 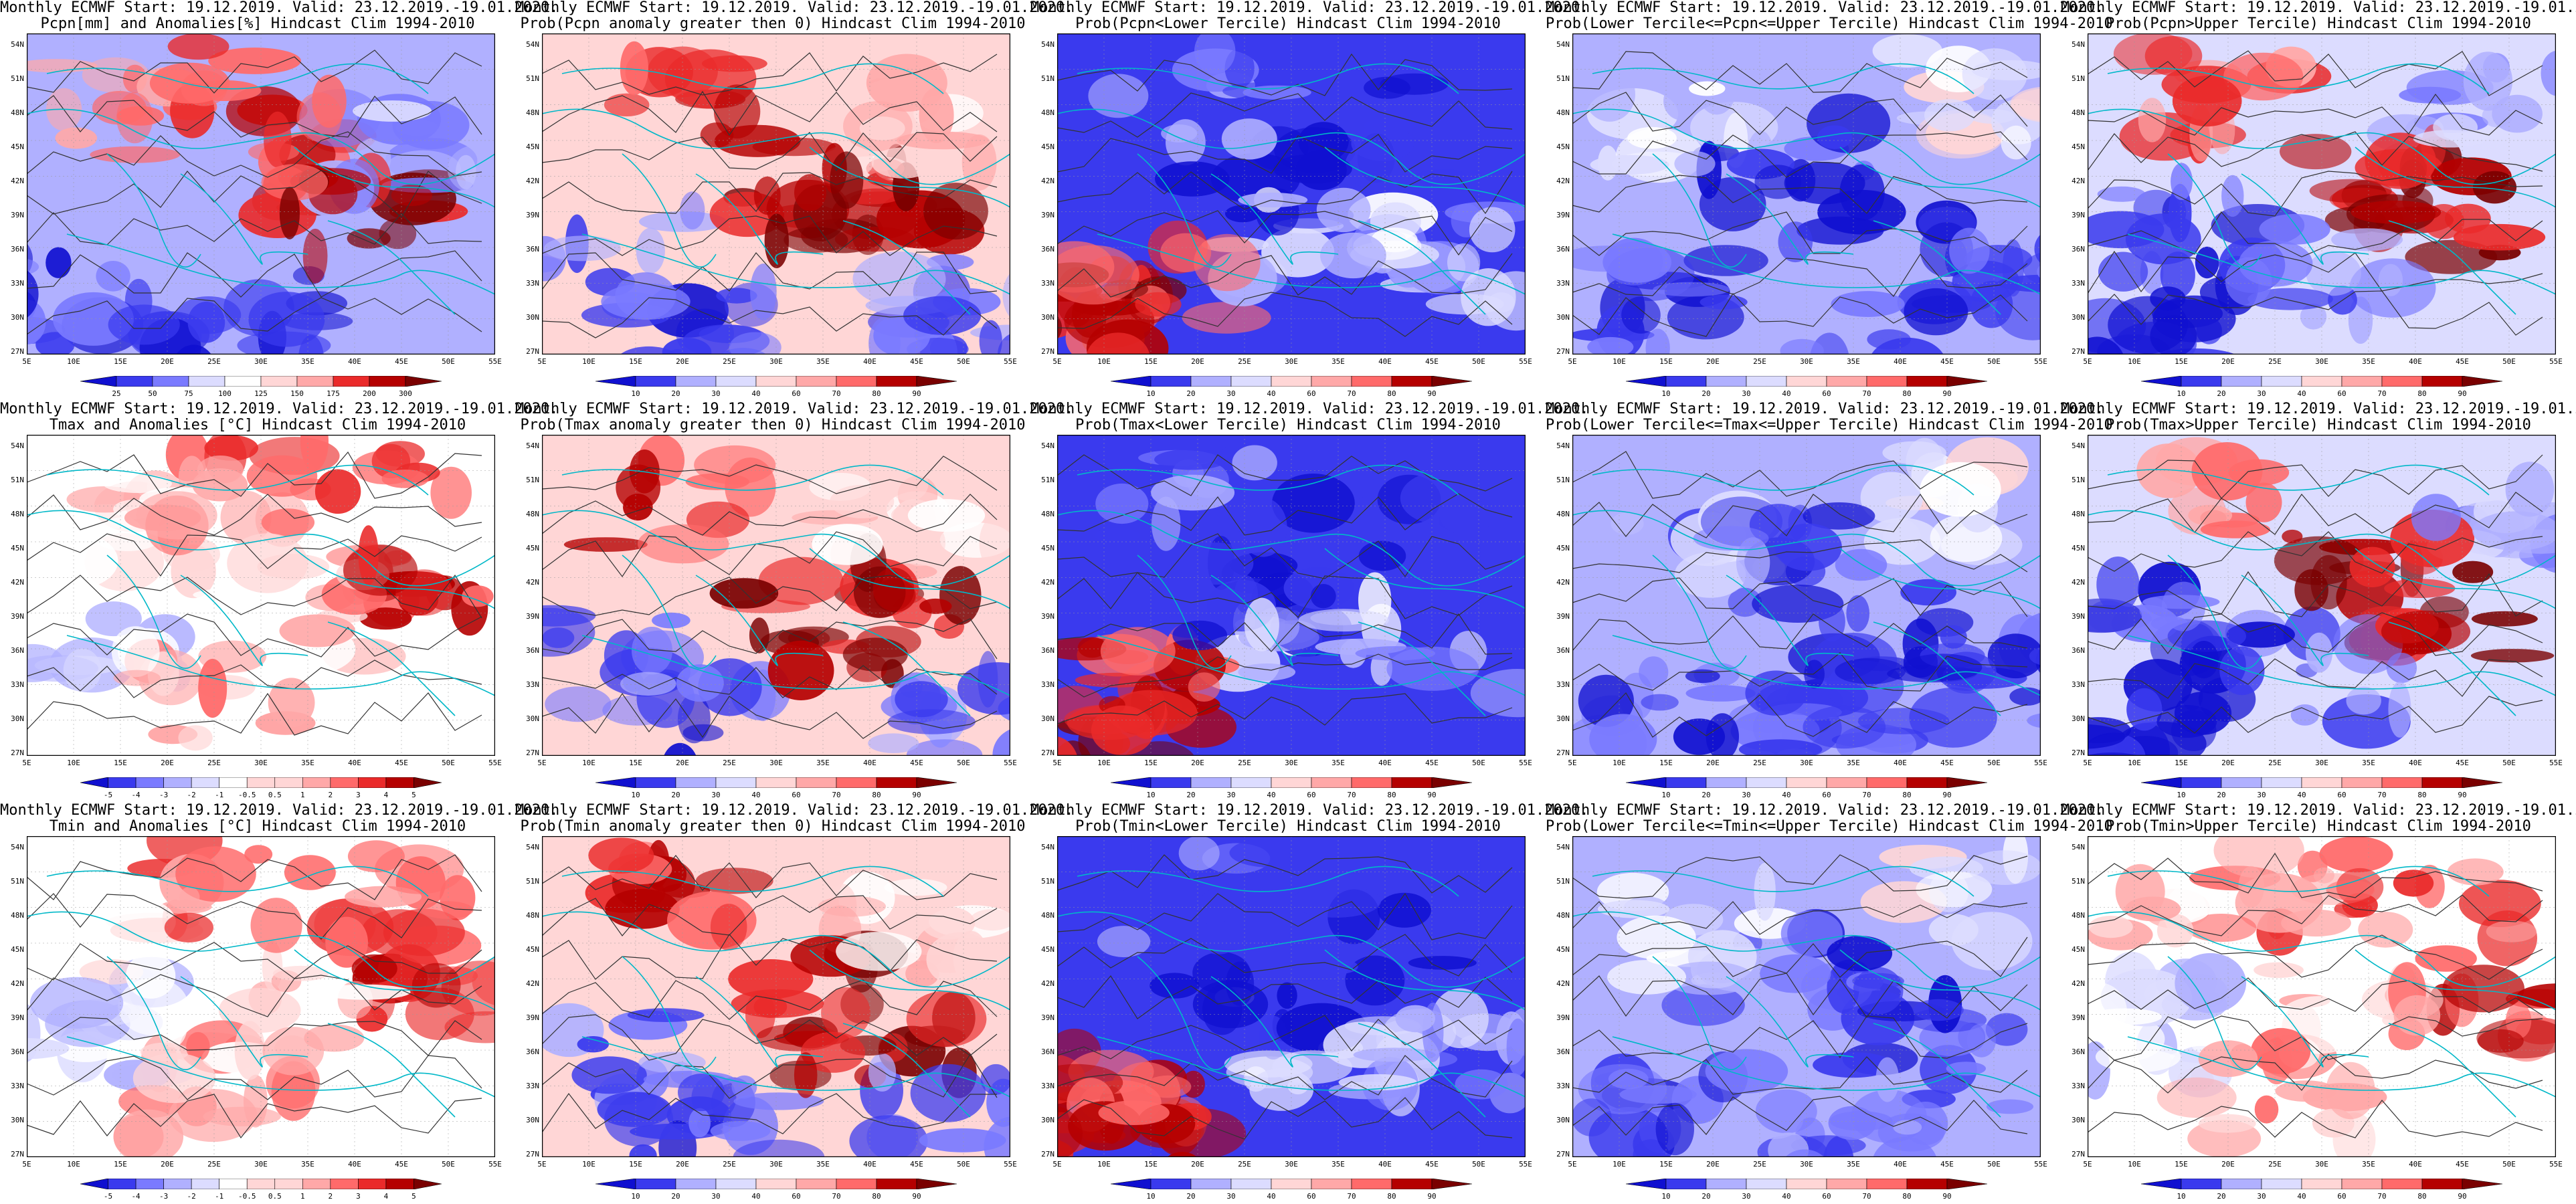 I want to click on colorbar-label: 60, so click(x=2342, y=393).